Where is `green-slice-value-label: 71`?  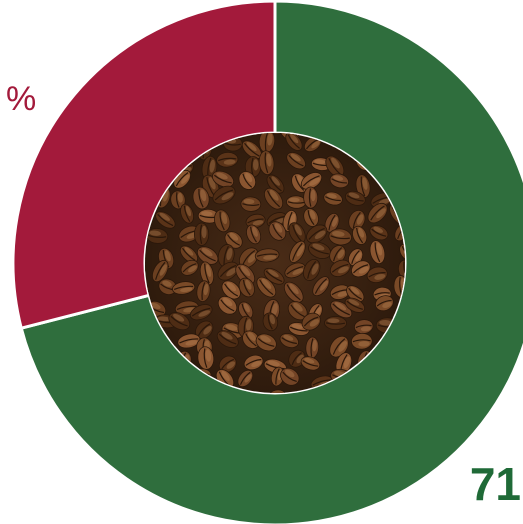 green-slice-value-label: 71 is located at coordinates (495, 484).